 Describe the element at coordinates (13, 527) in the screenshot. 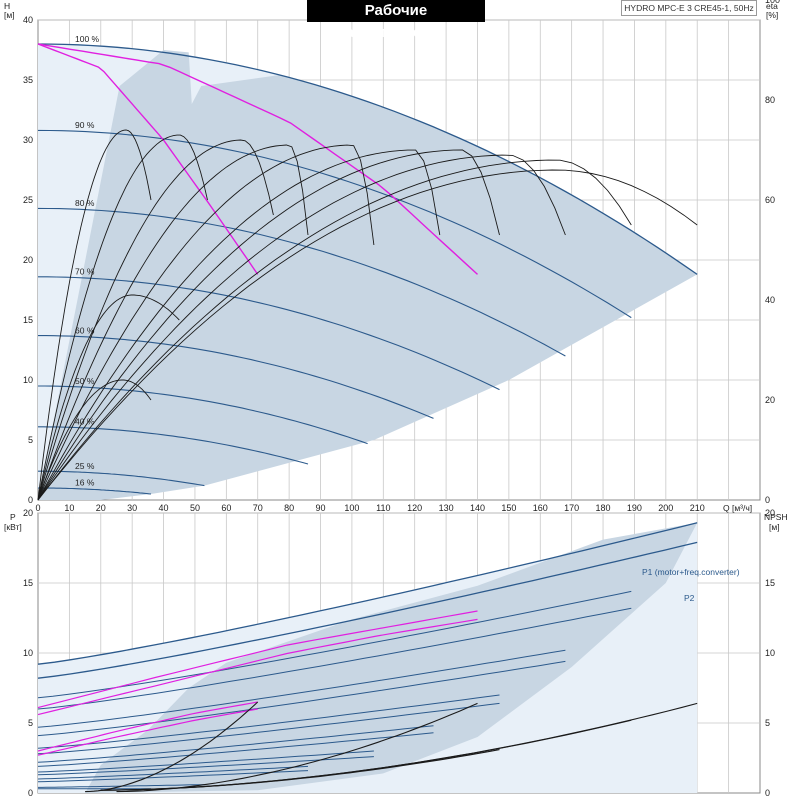

I see `p-axis-unit: [кВт]` at that location.